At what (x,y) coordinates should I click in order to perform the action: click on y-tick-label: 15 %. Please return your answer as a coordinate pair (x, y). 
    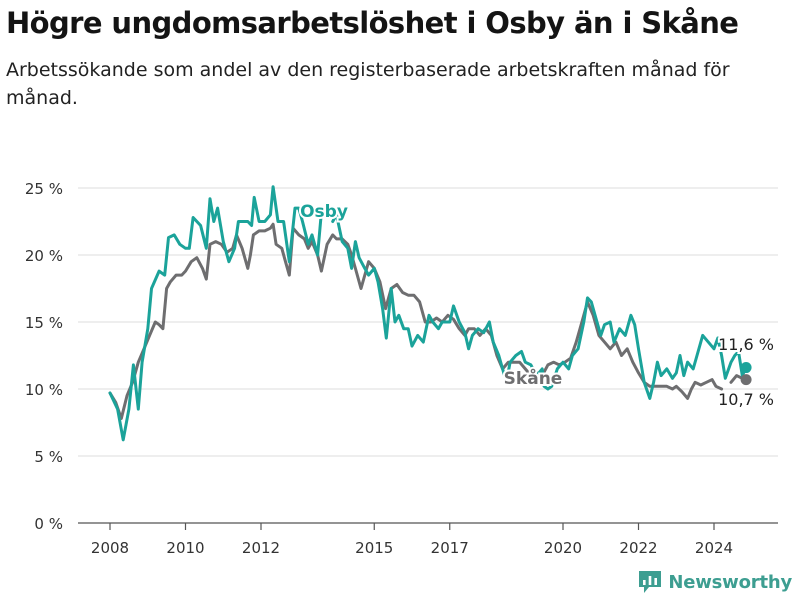
    Looking at the image, I should click on (44, 323).